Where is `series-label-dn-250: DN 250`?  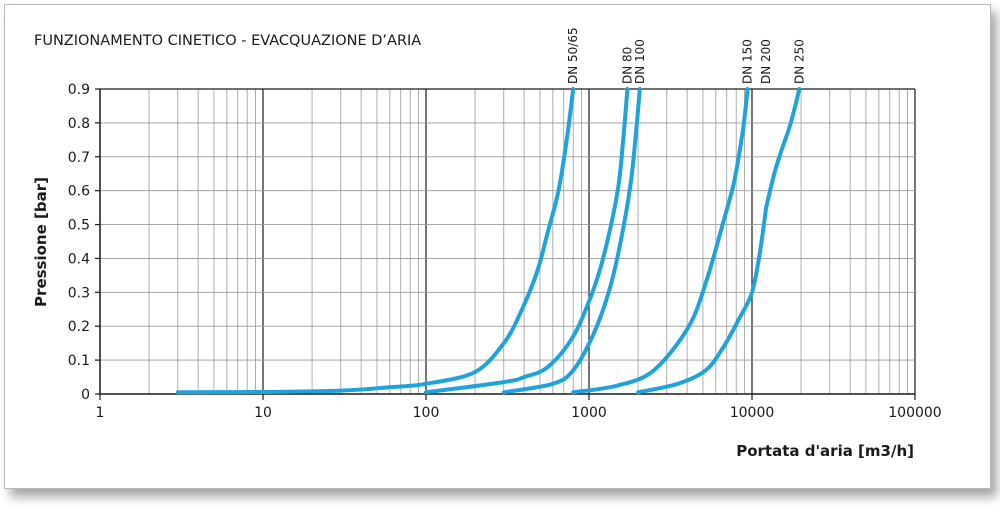
series-label-dn-250: DN 250 is located at coordinates (799, 61).